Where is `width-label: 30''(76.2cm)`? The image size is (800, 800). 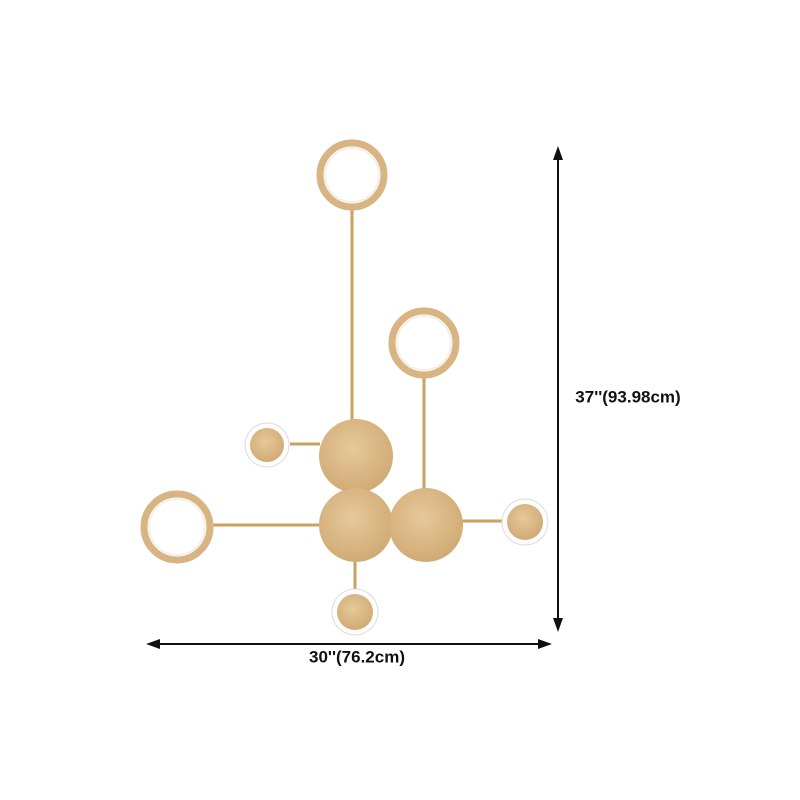 width-label: 30''(76.2cm) is located at coordinates (357, 656).